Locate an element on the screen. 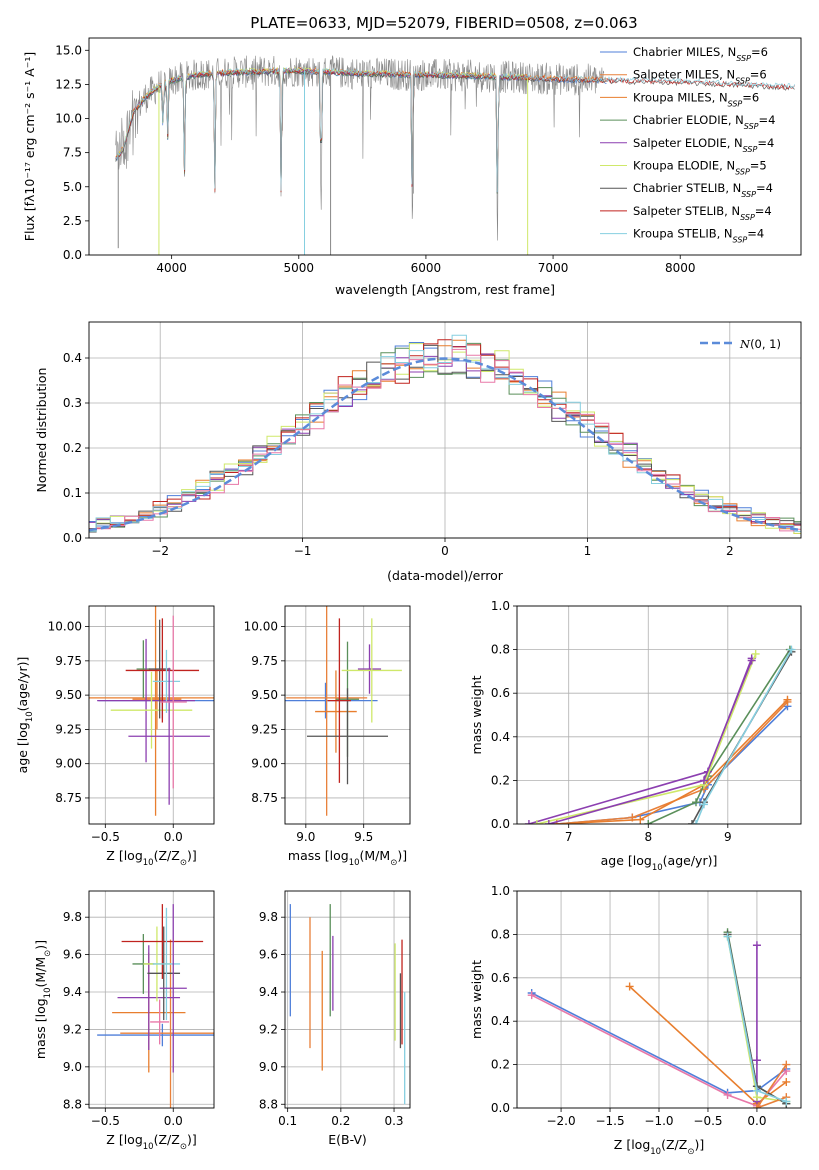 The image size is (819, 1170). legend-label: Chabrier ELODIE, NSSP=4 is located at coordinates (704, 122).